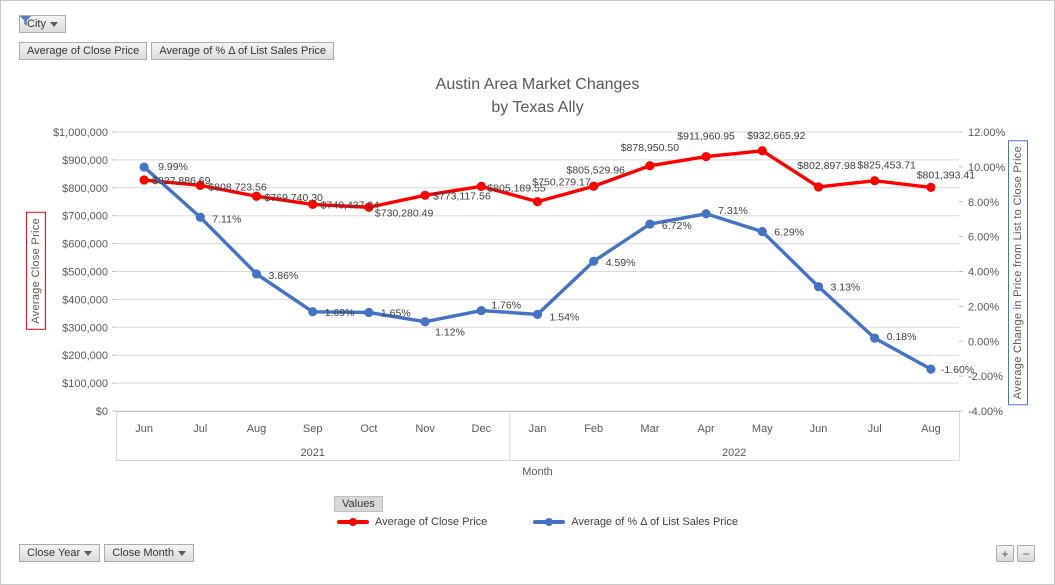 The image size is (1055, 585). Describe the element at coordinates (595, 170) in the screenshot. I see `svg-text: $805,529.96` at that location.